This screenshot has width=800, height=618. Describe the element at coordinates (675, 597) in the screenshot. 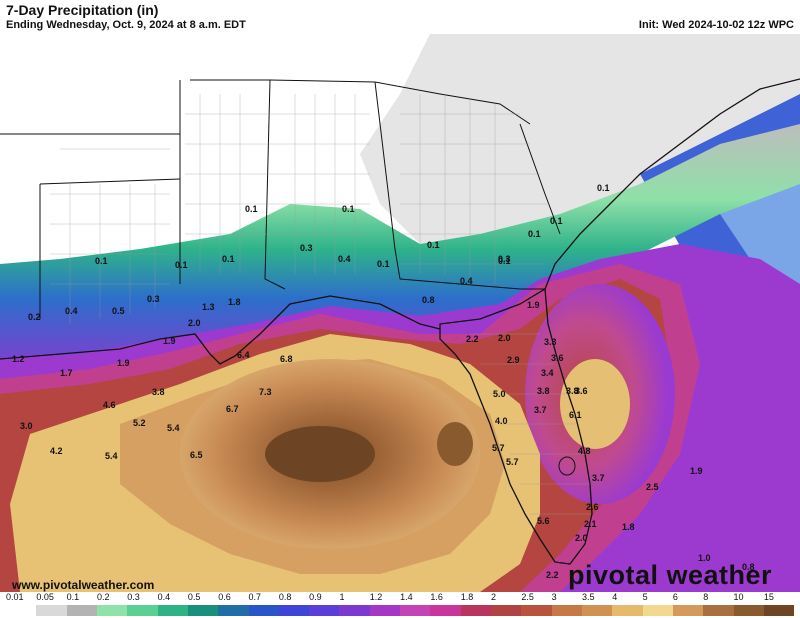

I see `legend-tick-label: 6` at that location.